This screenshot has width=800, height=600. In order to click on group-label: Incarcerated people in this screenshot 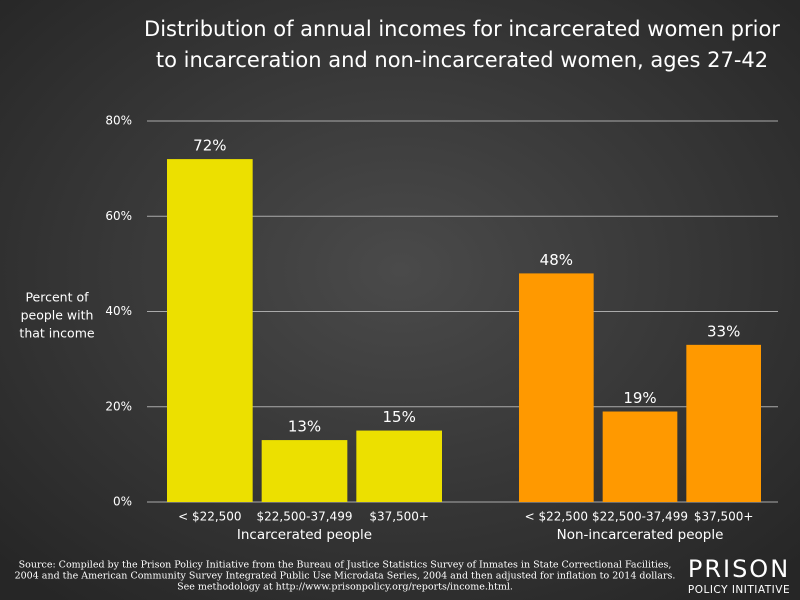, I will do `click(304, 535)`.